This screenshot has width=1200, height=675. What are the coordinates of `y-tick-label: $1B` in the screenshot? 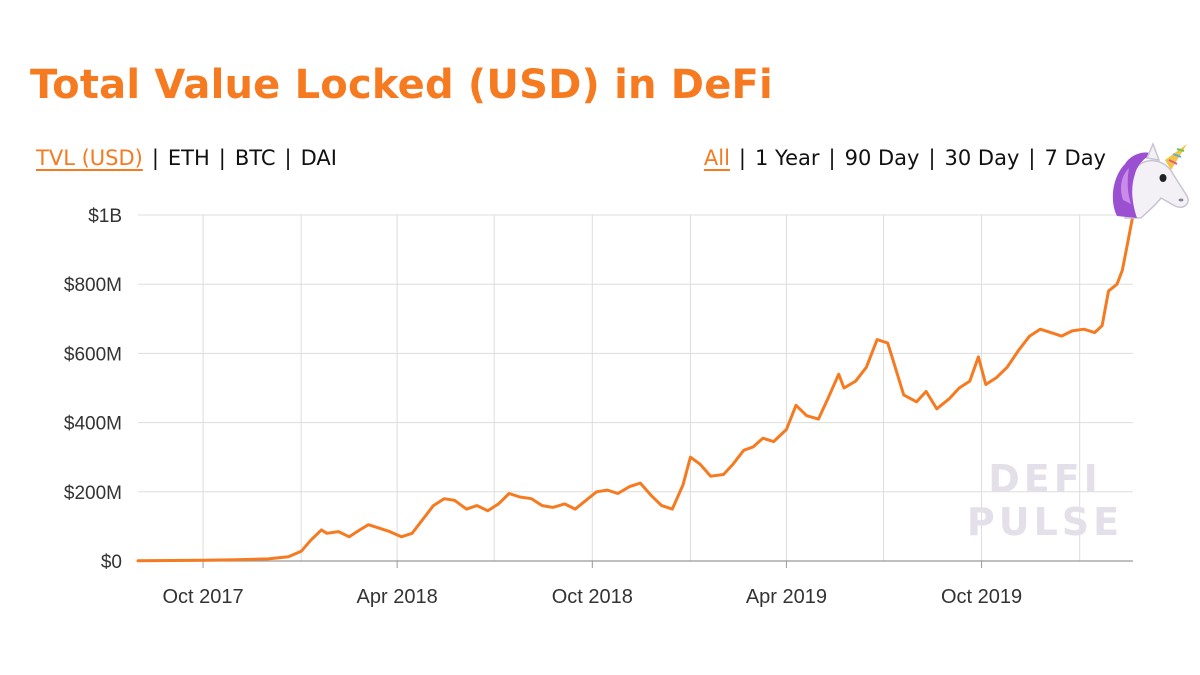 It's located at (105, 216).